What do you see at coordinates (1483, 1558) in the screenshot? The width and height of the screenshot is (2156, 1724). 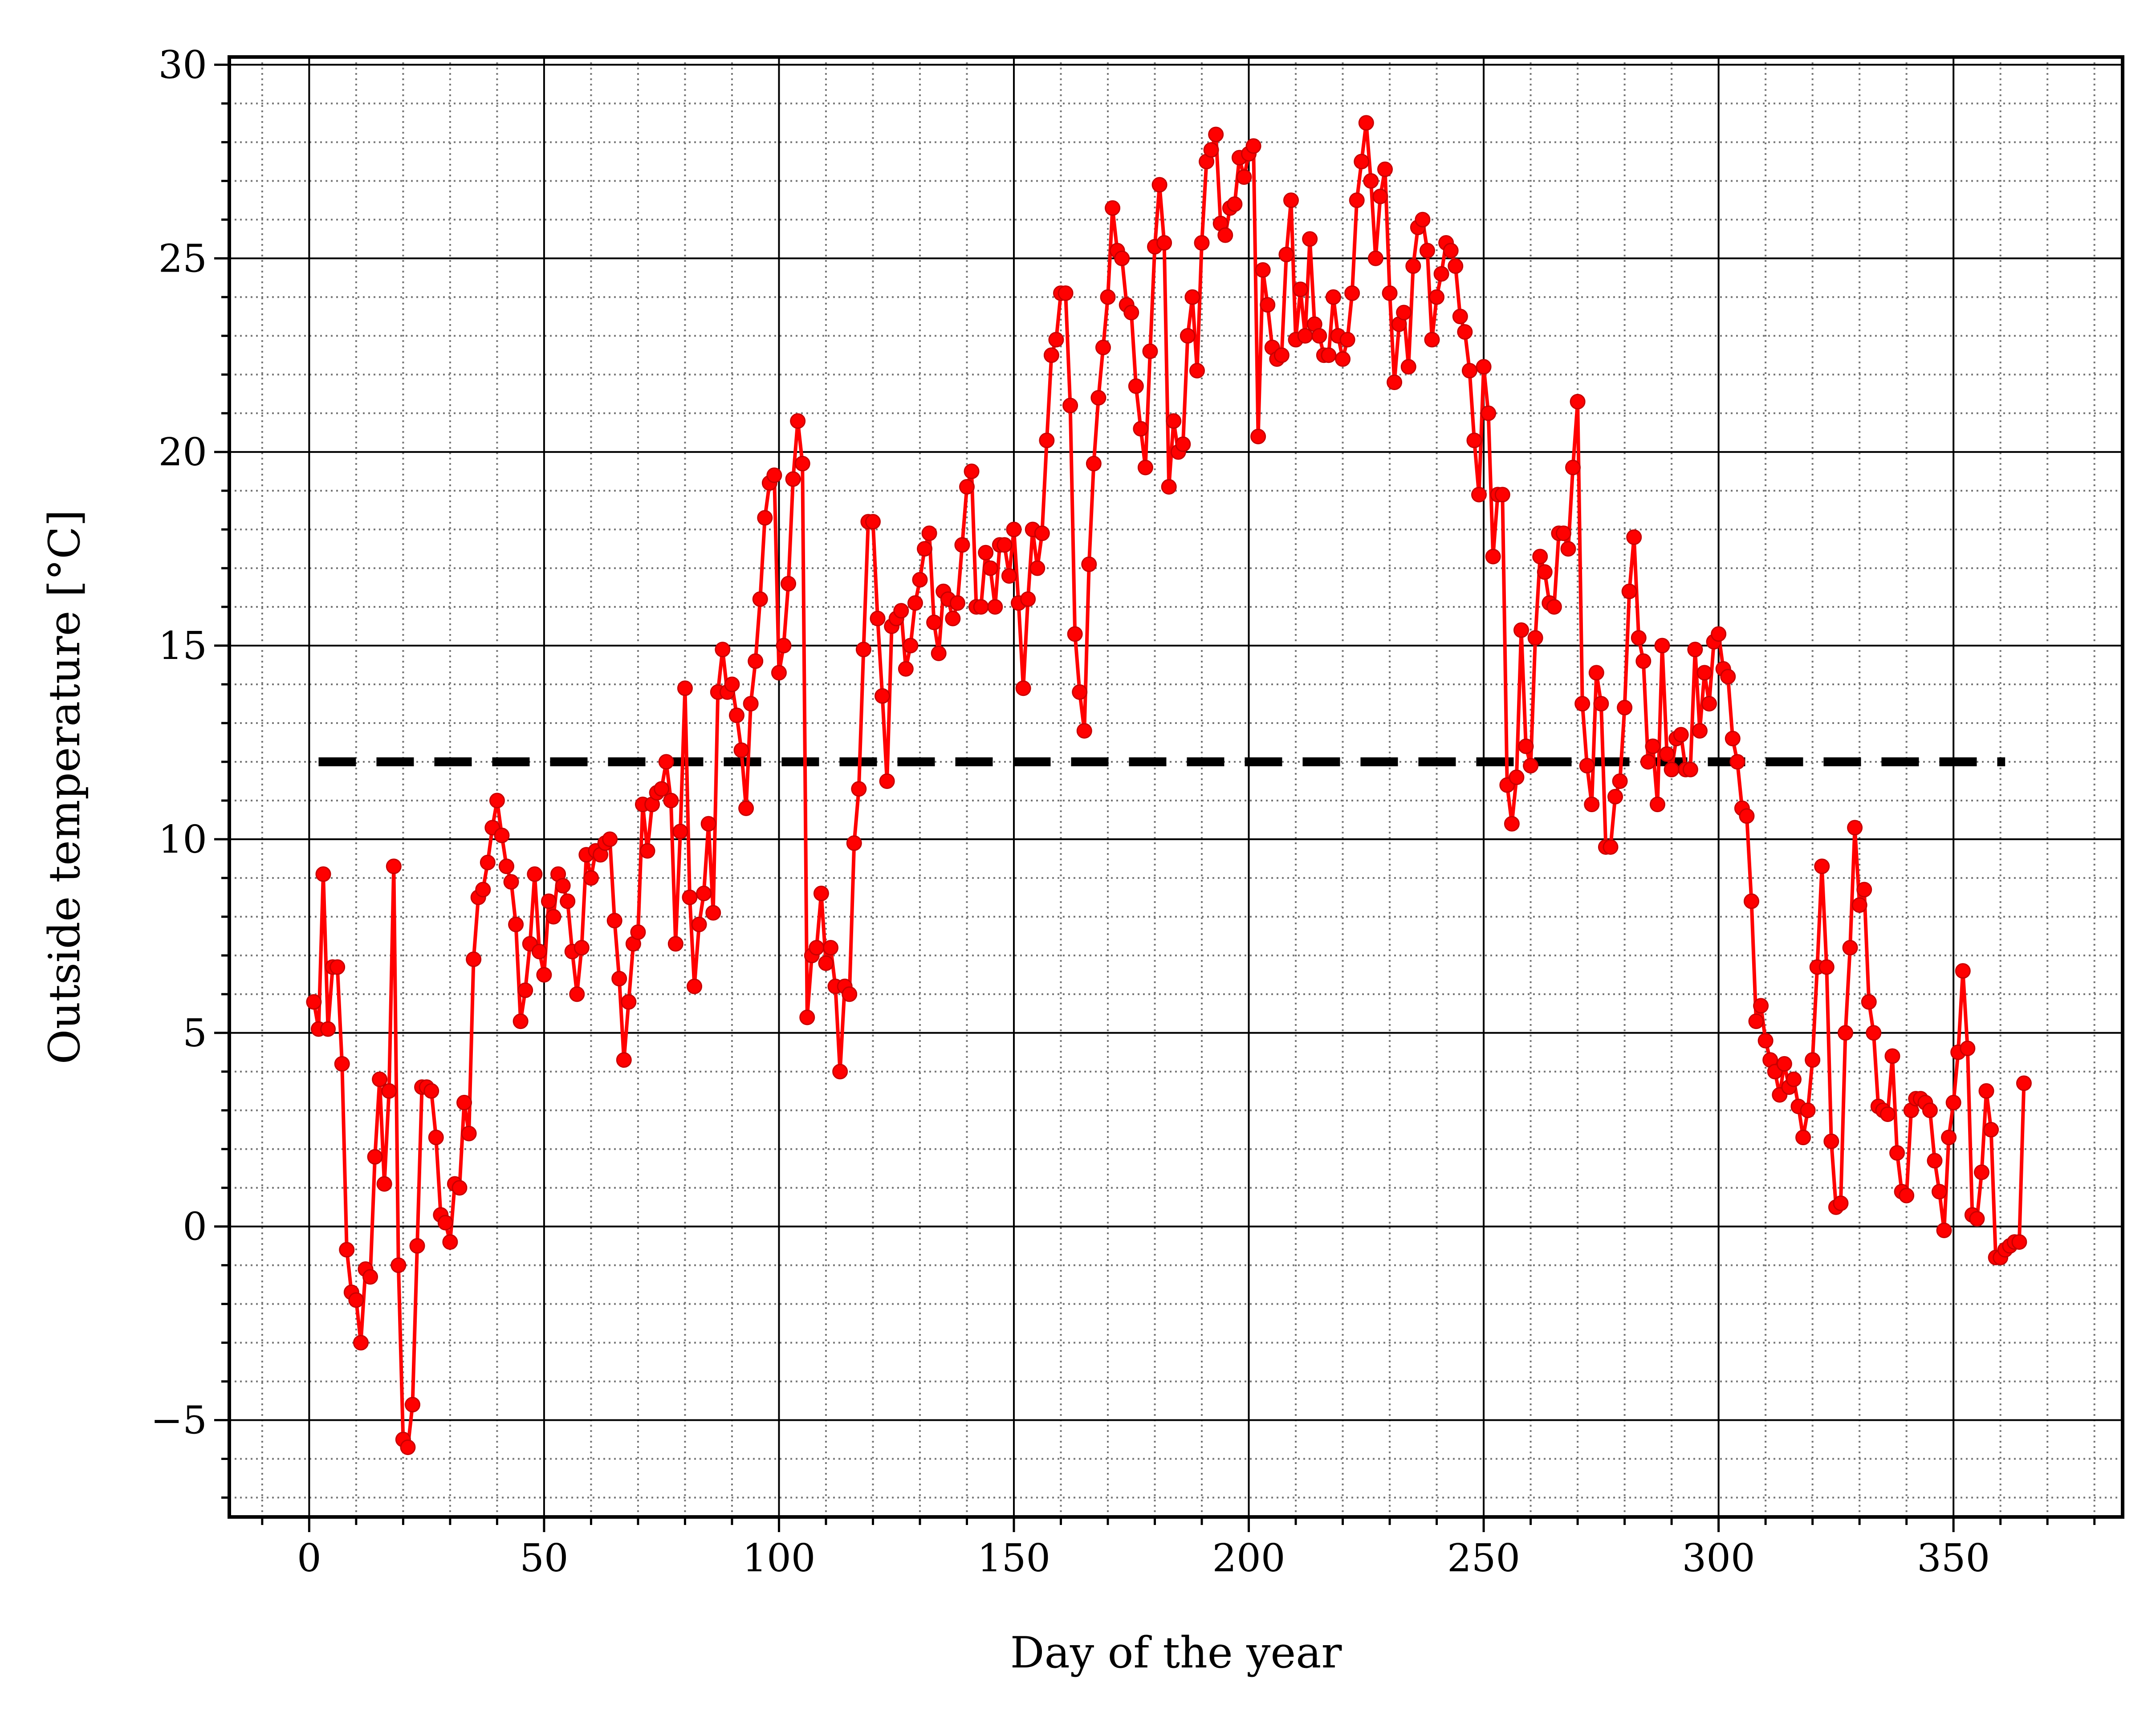 I see `x-tick-label: 250` at bounding box center [1483, 1558].